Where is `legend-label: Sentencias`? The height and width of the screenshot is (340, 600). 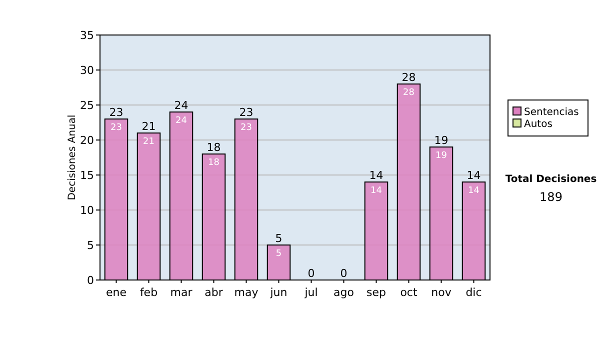
legend-label: Sentencias is located at coordinates (551, 112).